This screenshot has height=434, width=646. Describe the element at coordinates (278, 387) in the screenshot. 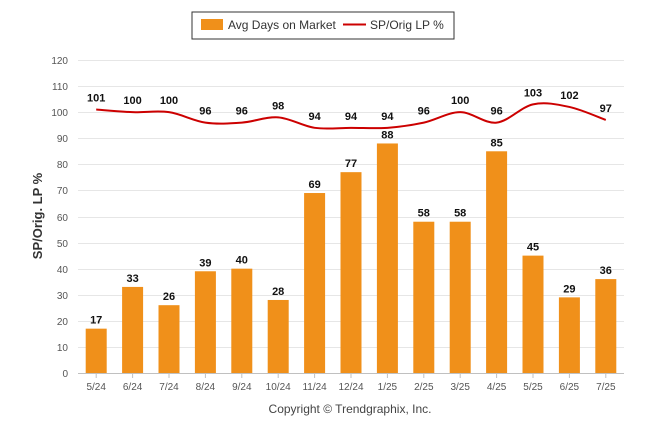

I see `x-tick-label: 10/24` at that location.